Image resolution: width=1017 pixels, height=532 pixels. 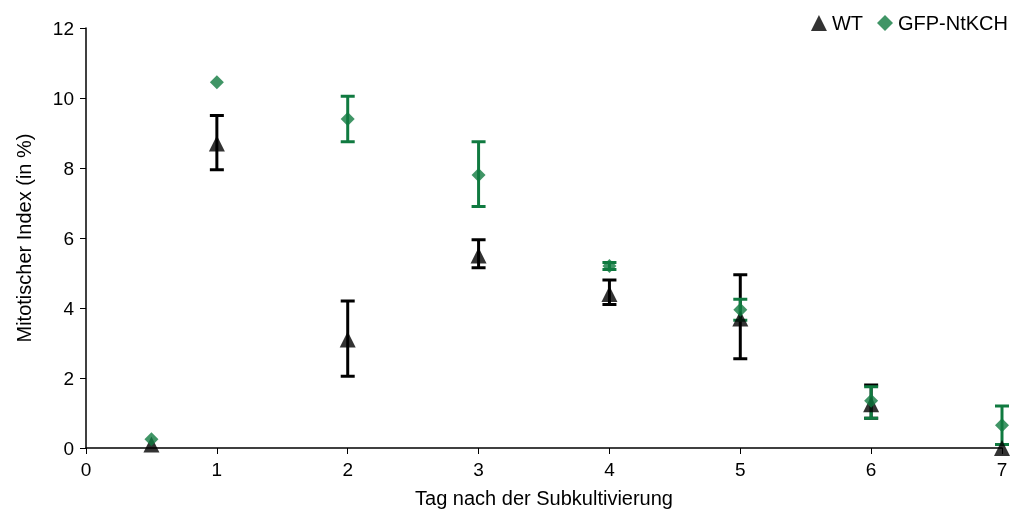 I want to click on x-tick-label: 5, so click(x=740, y=469).